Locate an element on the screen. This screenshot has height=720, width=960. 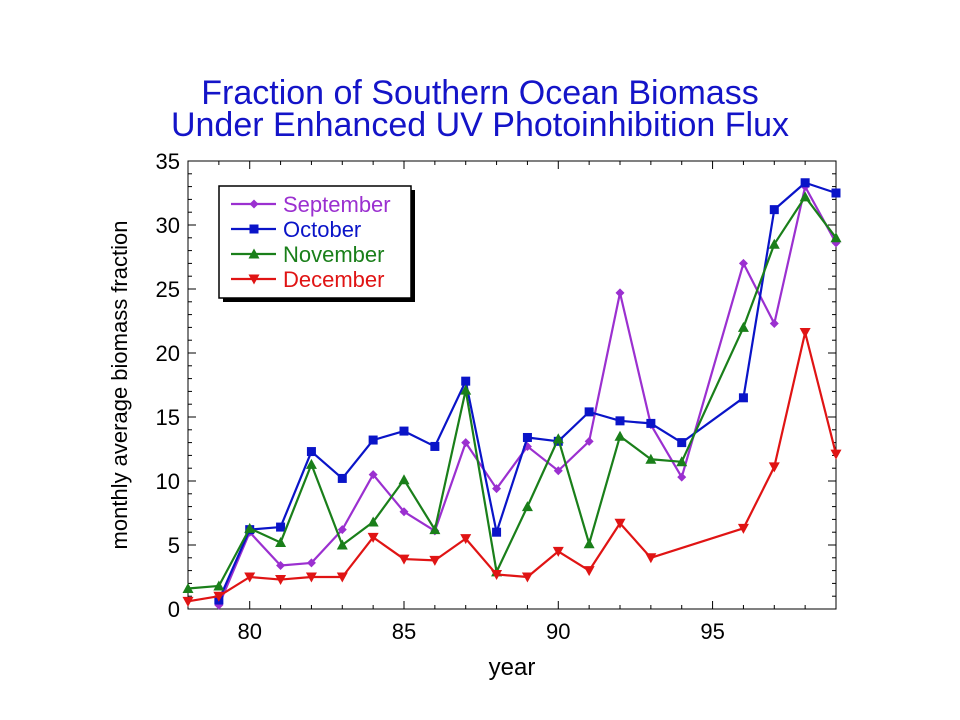
legend-marker-december is located at coordinates (254, 279).